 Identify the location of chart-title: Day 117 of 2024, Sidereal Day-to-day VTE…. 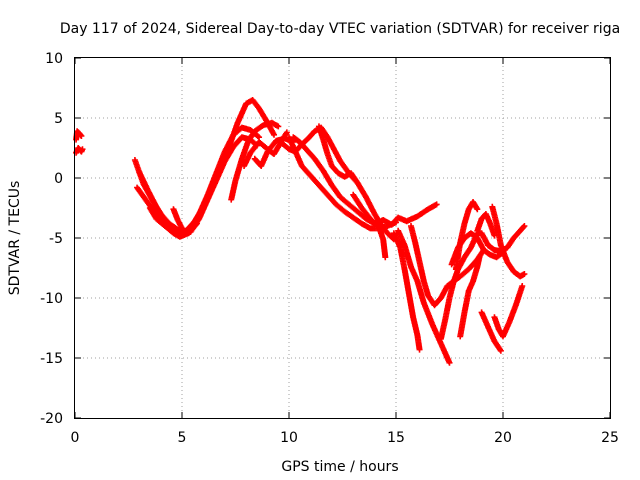
(340, 29).